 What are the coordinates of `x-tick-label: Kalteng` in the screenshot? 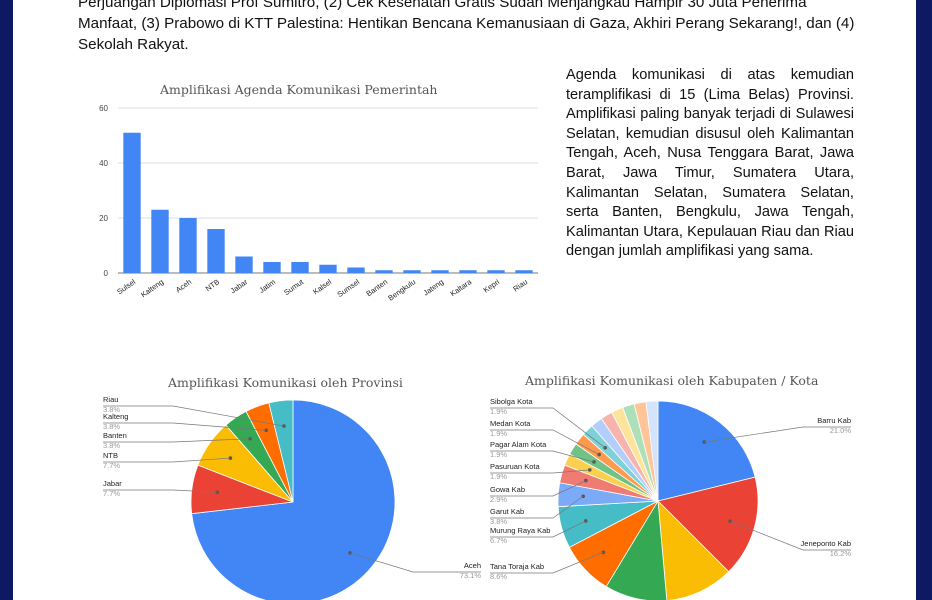 It's located at (152, 288).